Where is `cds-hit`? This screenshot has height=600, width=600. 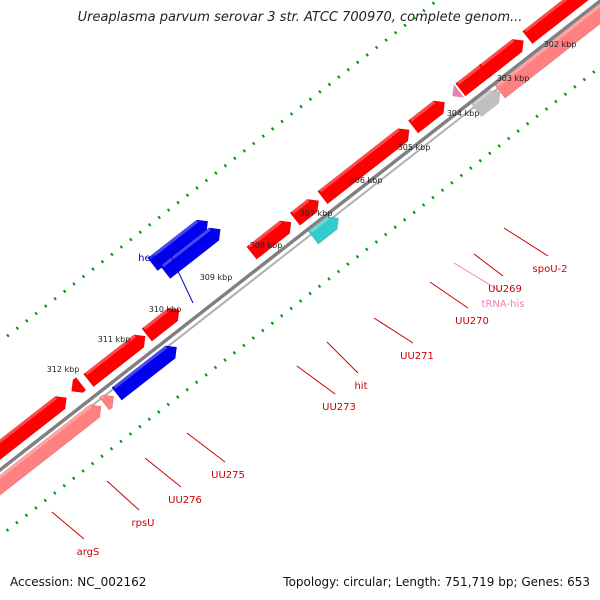 cds-hit is located at coordinates (304, 212).